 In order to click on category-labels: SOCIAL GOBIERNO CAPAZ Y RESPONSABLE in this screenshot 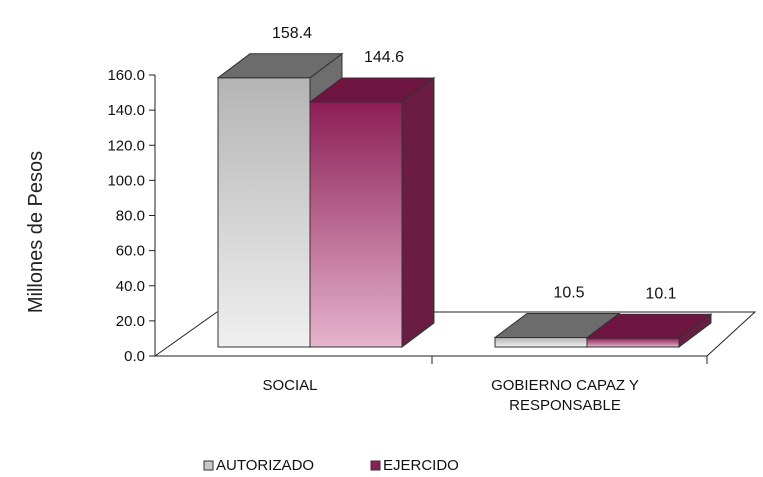, I will do `click(450, 395)`.